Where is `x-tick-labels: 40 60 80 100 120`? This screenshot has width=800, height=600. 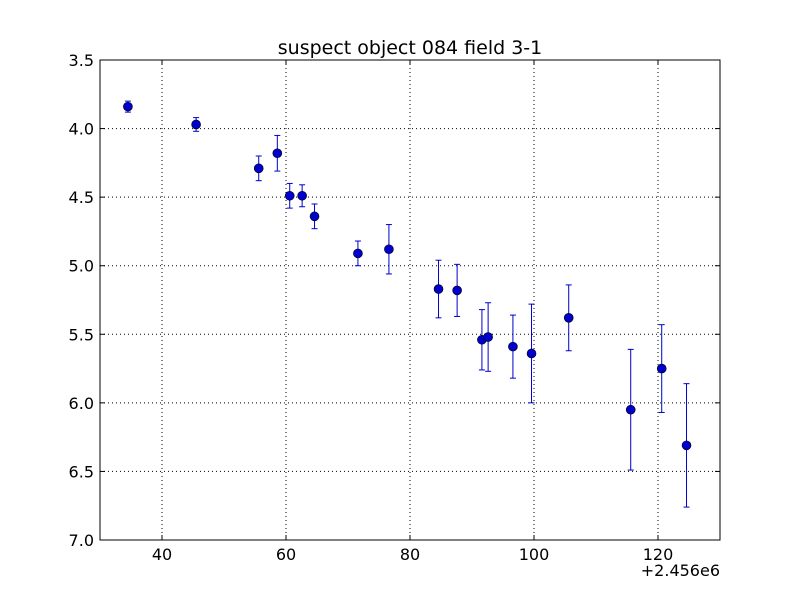 x-tick-labels: 40 60 80 100 120 is located at coordinates (412, 554).